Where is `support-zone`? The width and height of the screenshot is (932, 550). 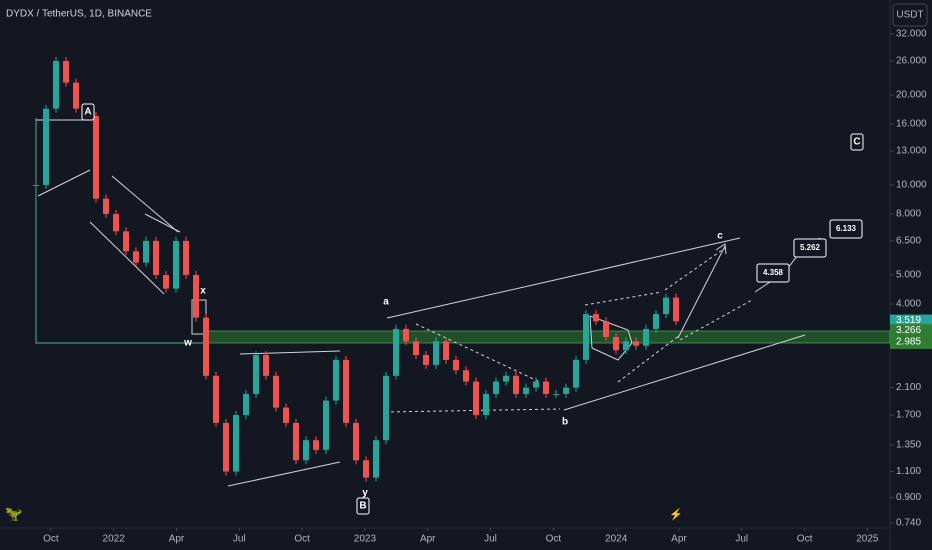 support-zone is located at coordinates (547, 337).